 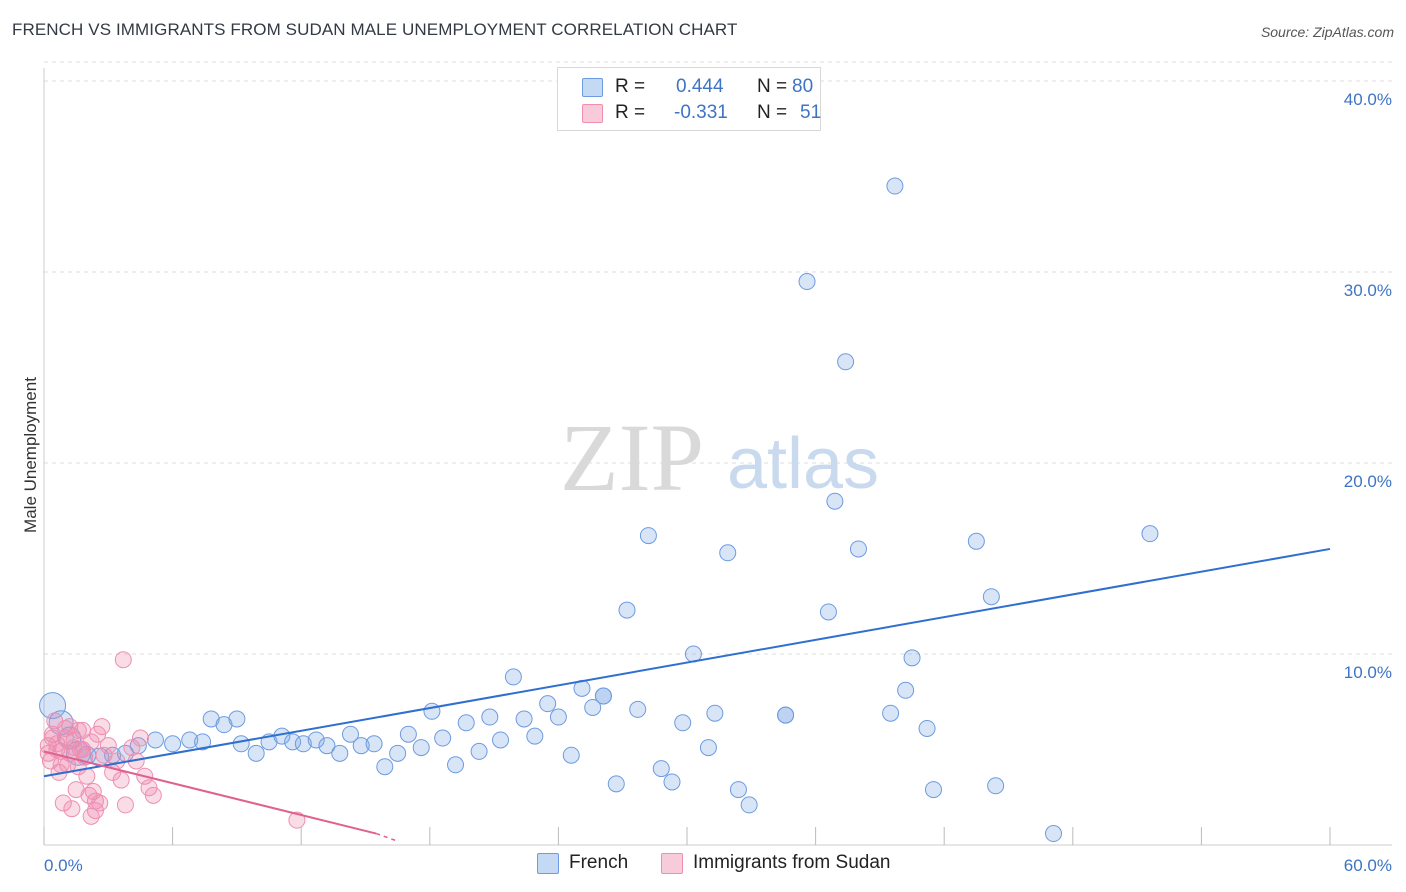 What do you see at coordinates (63, 865) in the screenshot?
I see `x-tick-label-min: 0.0%` at bounding box center [63, 865].